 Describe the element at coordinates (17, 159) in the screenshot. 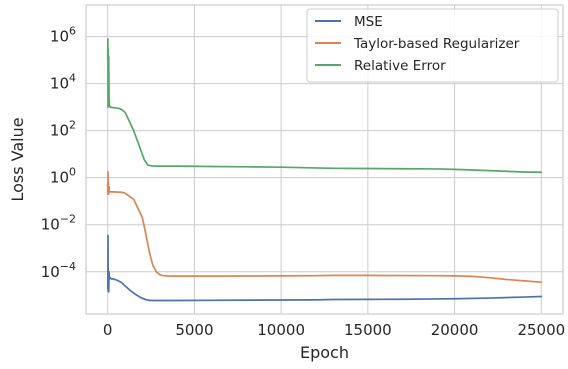

I see `y-axis-label: Loss Value` at that location.